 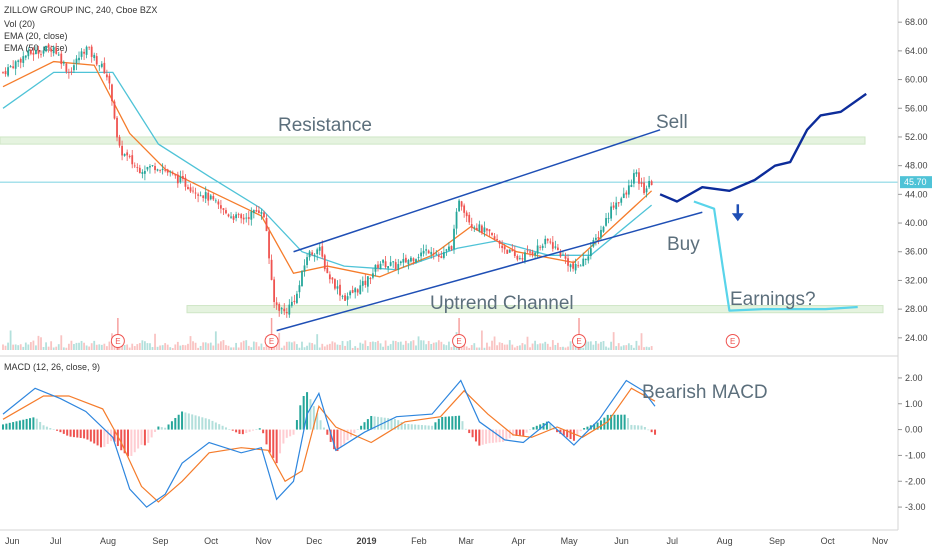 What do you see at coordinates (916, 338) in the screenshot?
I see `price-tick-label: 24.00` at bounding box center [916, 338].